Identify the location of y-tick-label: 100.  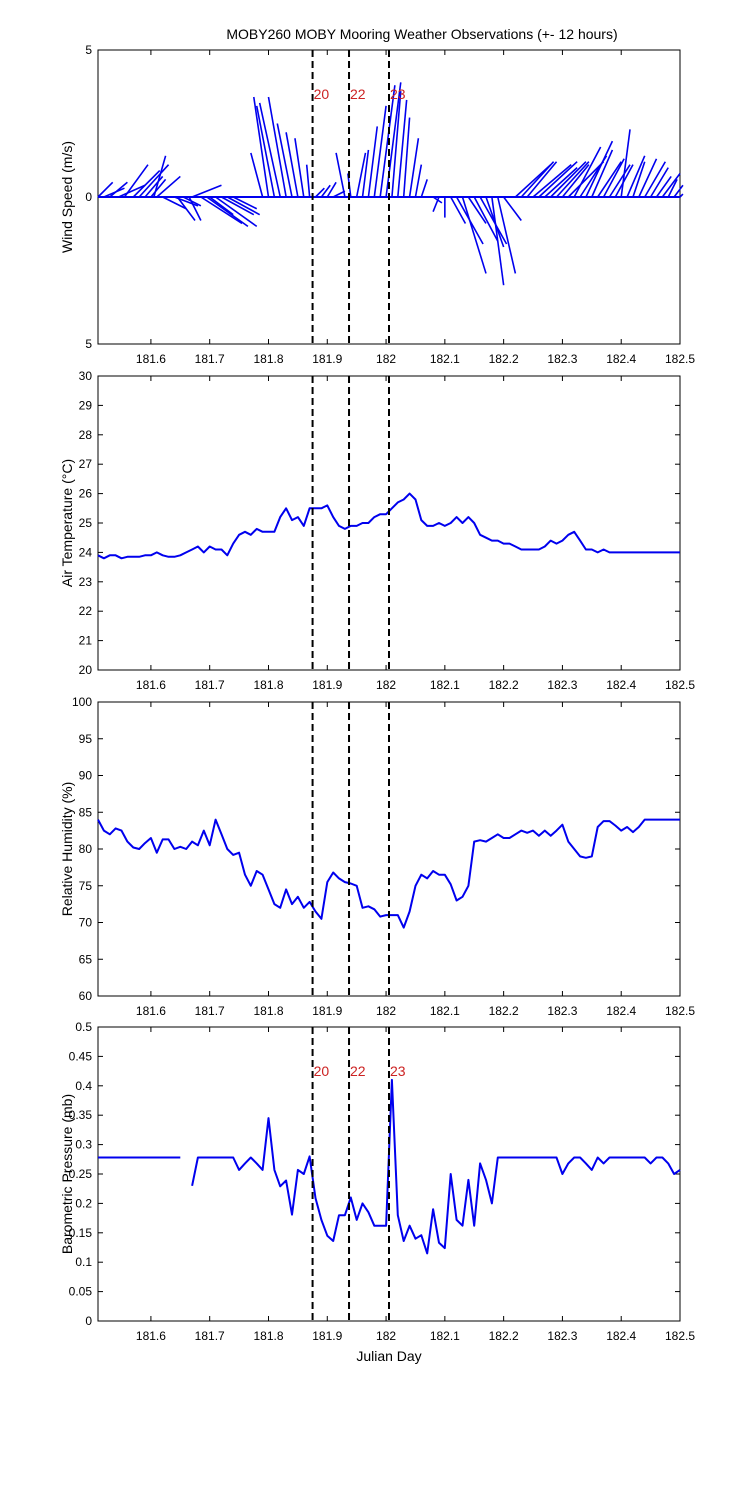
(82, 702).